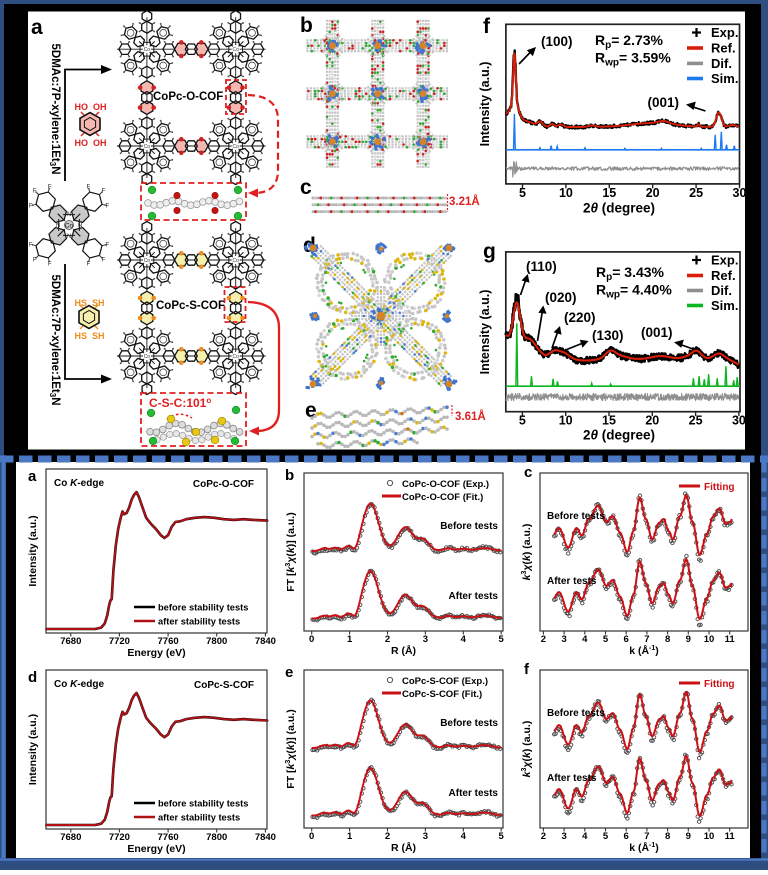 The width and height of the screenshot is (768, 875). Describe the element at coordinates (224, 685) in the screenshot. I see `svg-text: CoPc-S-COF` at that location.